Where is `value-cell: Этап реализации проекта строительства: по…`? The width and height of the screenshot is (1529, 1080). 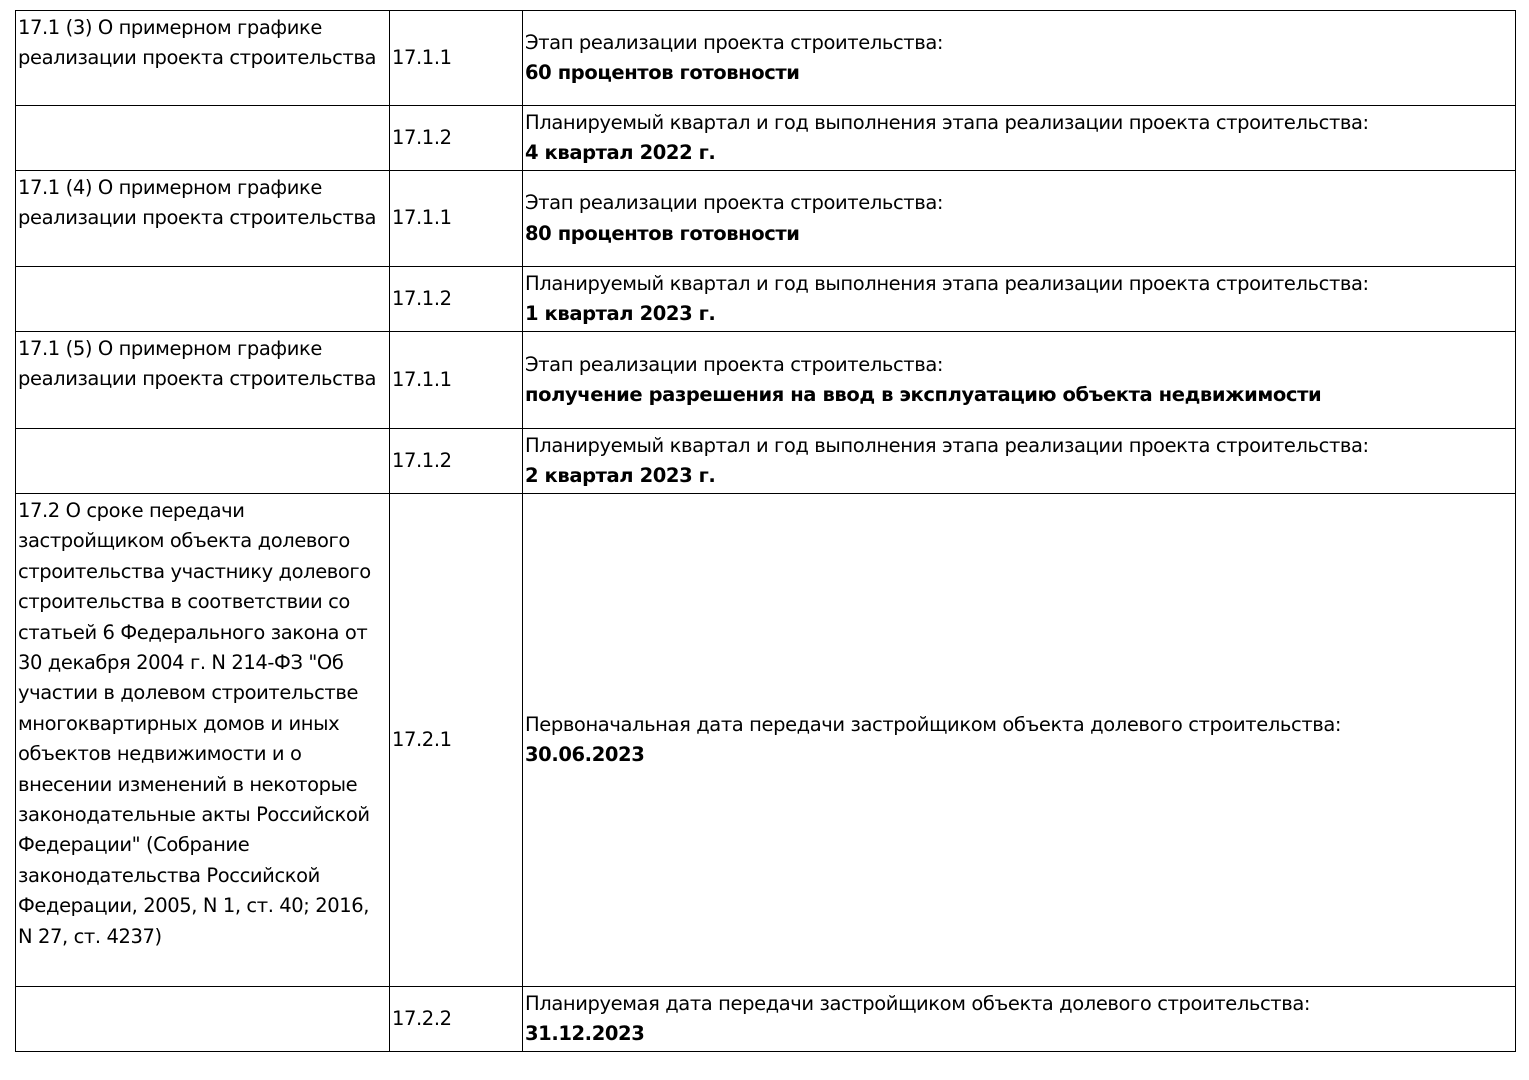
value-cell: Этап реализации проекта строительства: по… is located at coordinates (1019, 380).